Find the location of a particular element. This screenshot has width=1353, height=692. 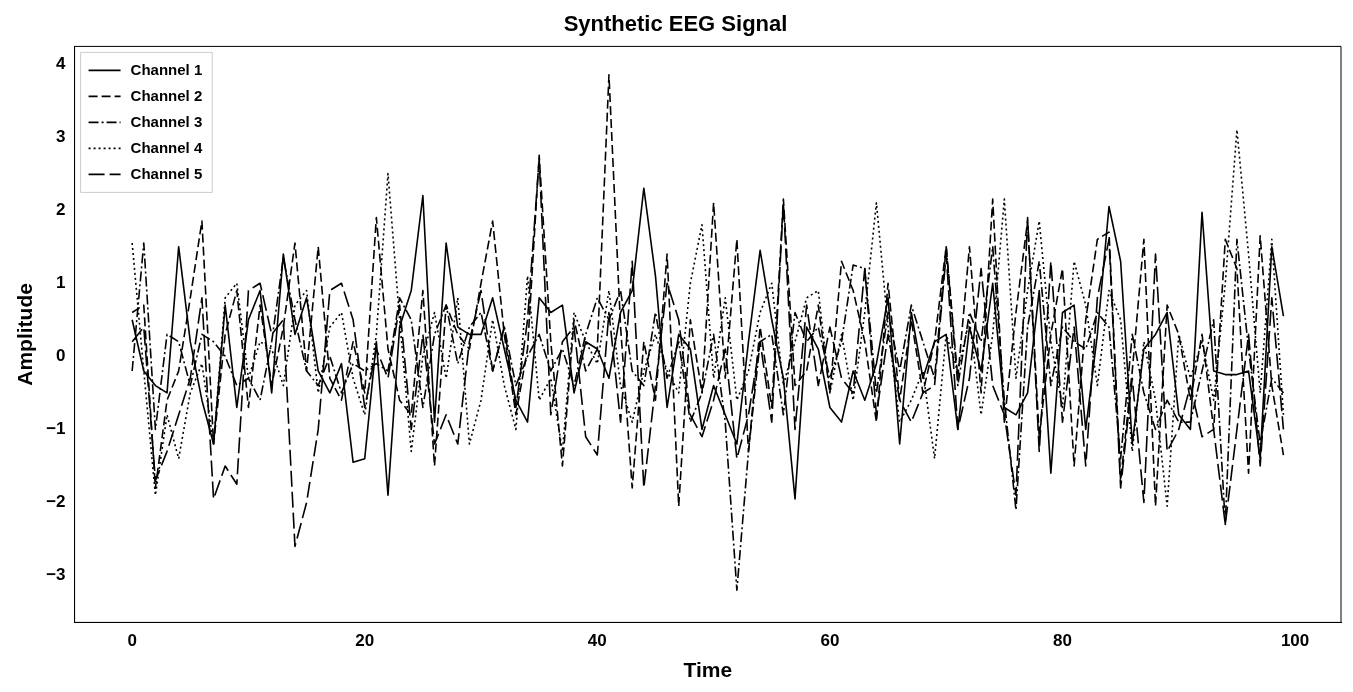

legend-label: Channel 2 is located at coordinates (166, 95).